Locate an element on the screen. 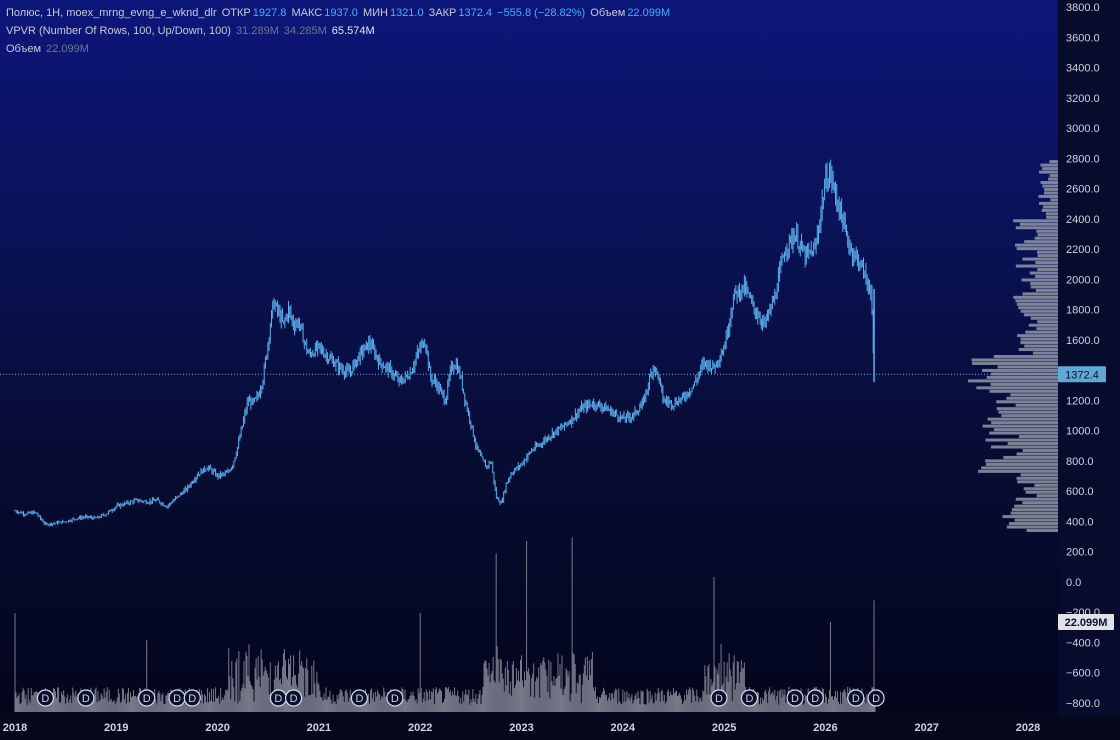 This screenshot has height=740, width=1120. y-tick-label: 2800.0 is located at coordinates (1083, 159).